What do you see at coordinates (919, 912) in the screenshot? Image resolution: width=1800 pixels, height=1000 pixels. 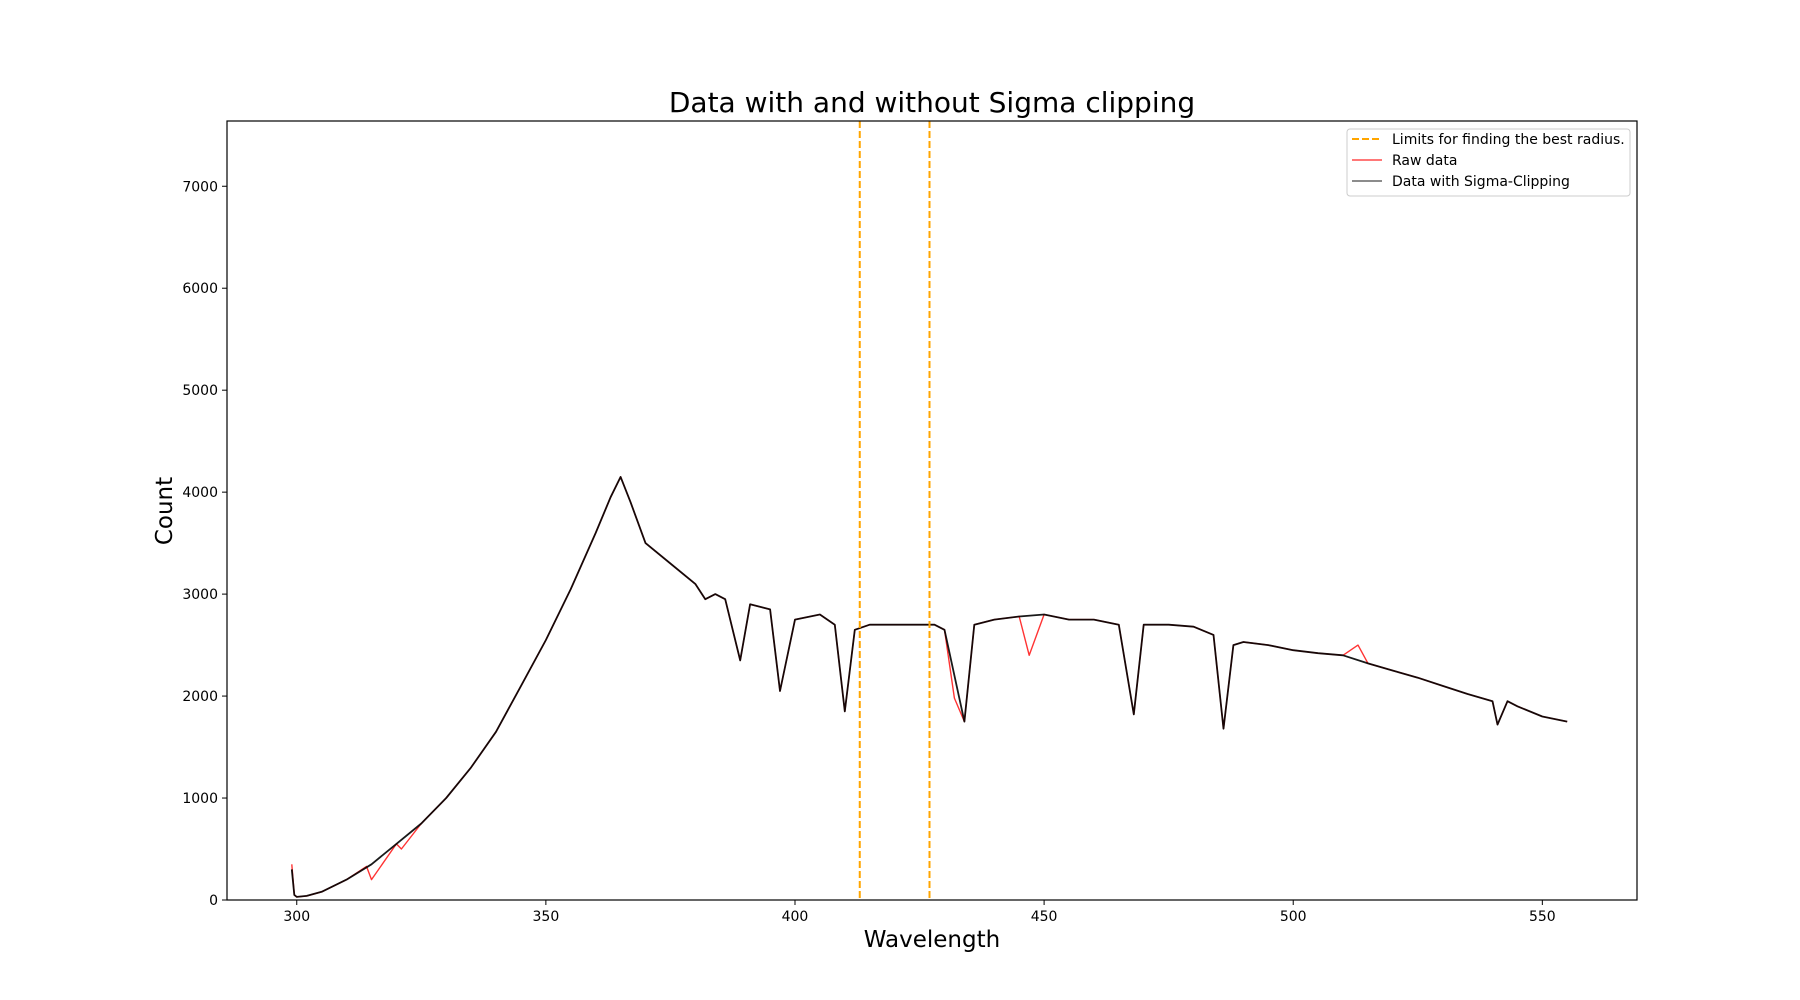 I see `x-axis: 300 350 400 450 500 550` at bounding box center [919, 912].